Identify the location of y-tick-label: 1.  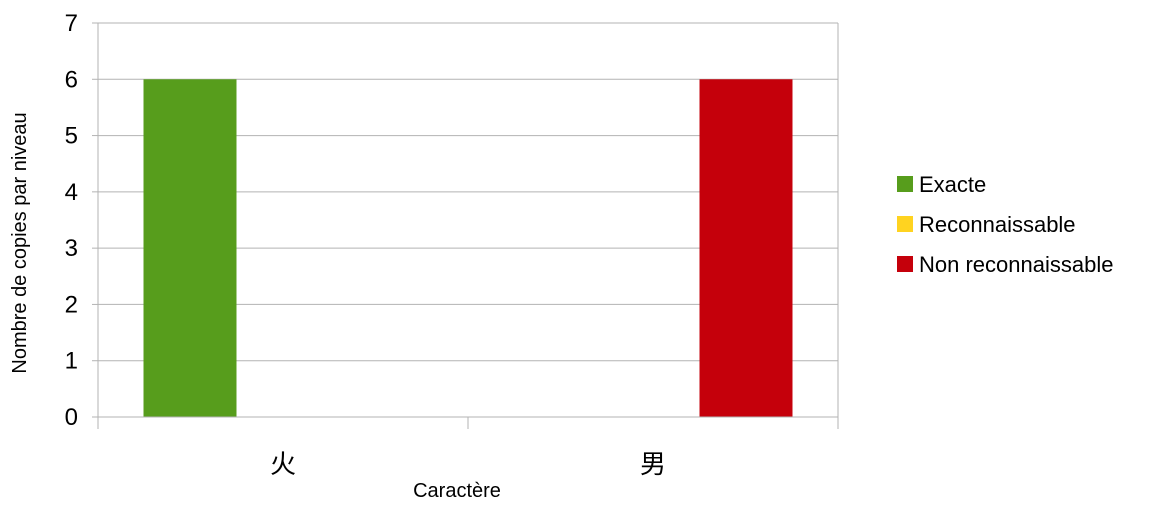
(71, 361).